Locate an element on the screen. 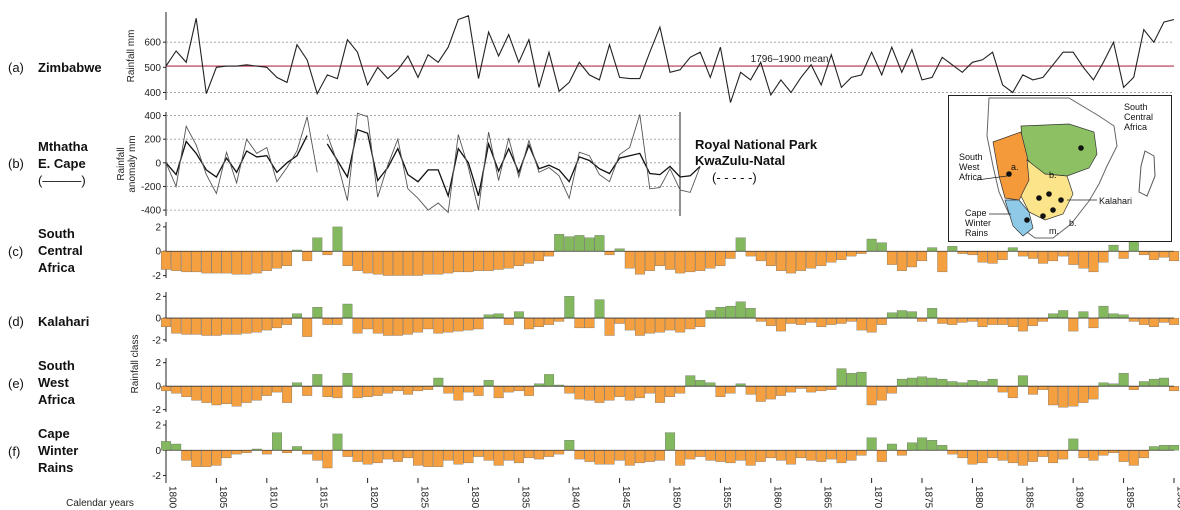  map-label-swa: South West Africa is located at coordinates (971, 167).